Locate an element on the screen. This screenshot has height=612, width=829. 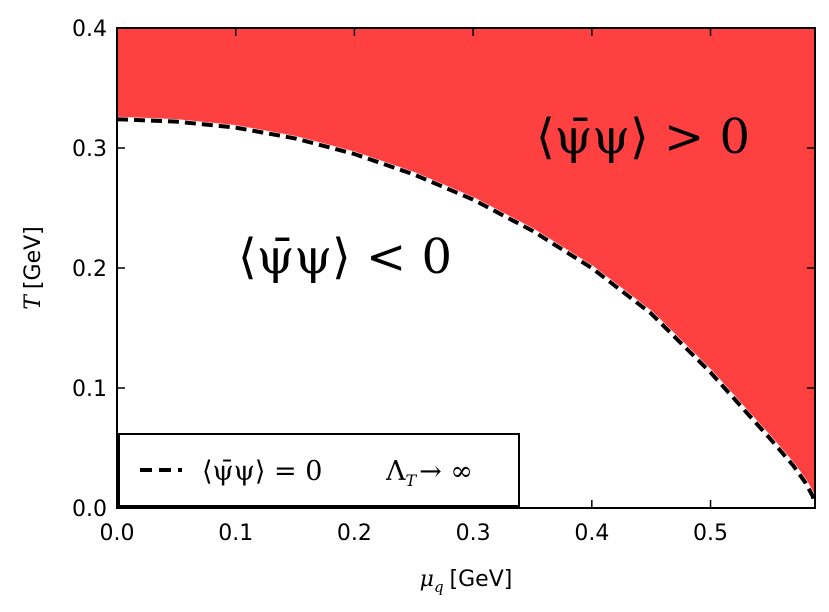
x-axis-unit: [GeV] is located at coordinates (481, 579).